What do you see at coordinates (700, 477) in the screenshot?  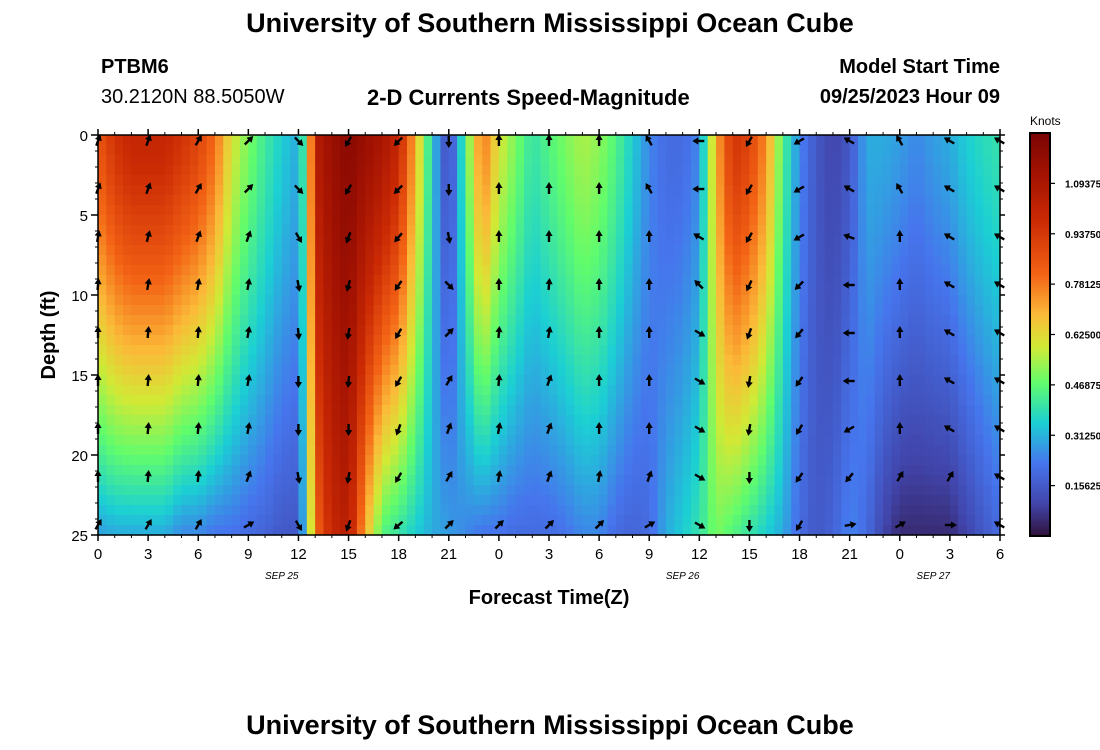 I see `current-vector-arrow` at bounding box center [700, 477].